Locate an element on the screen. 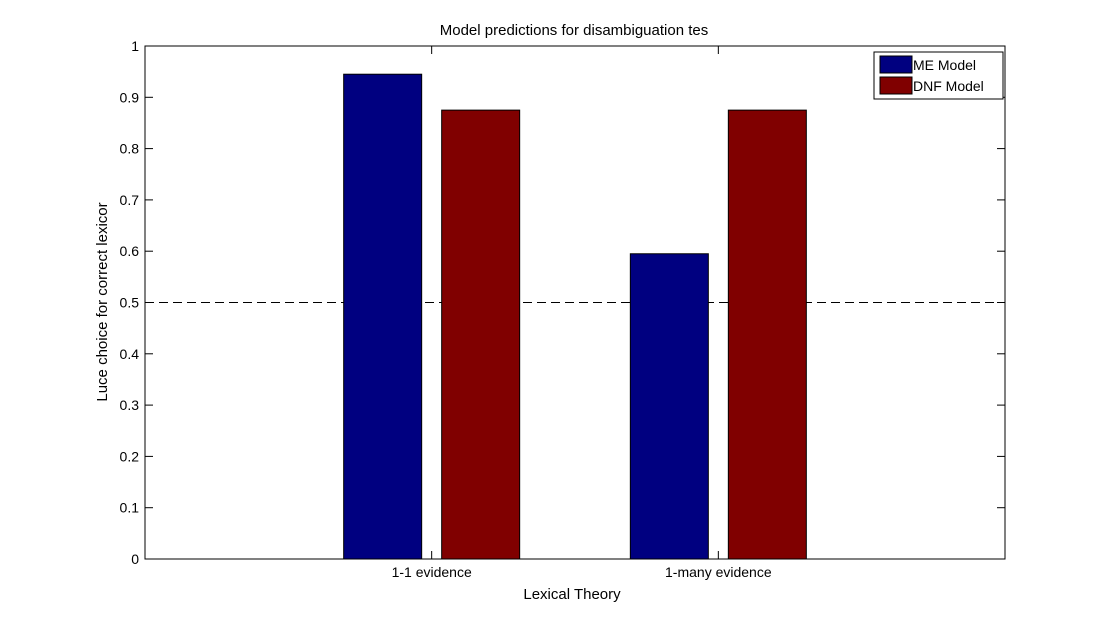 This screenshot has width=1111, height=629. chart-title: Model predictions for disambiguation tes is located at coordinates (574, 30).